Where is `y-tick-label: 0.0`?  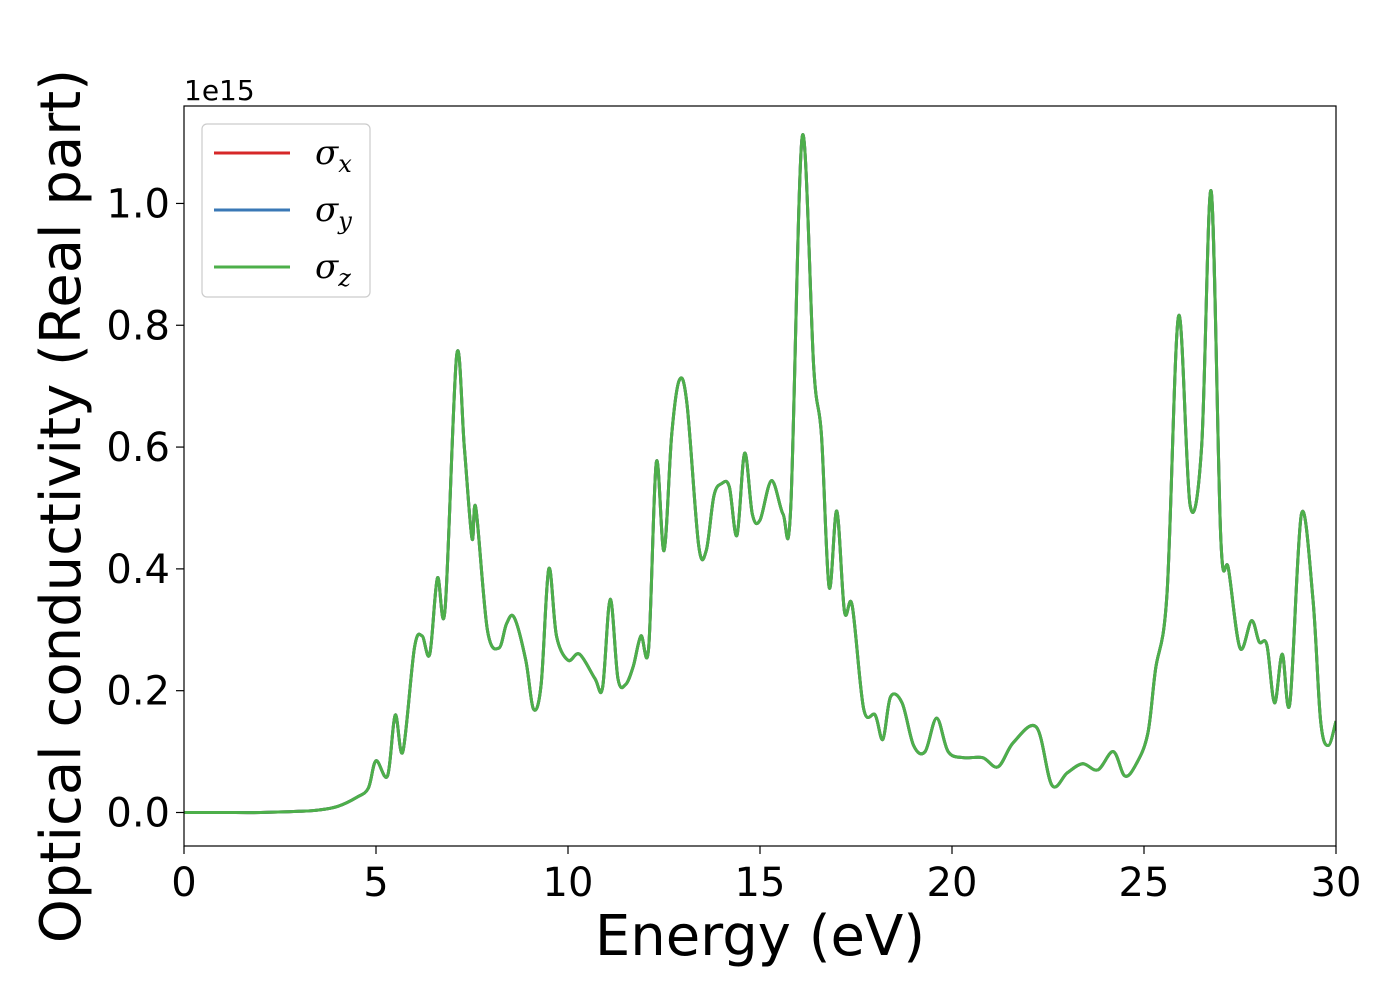 y-tick-label: 0.0 is located at coordinates (138, 814).